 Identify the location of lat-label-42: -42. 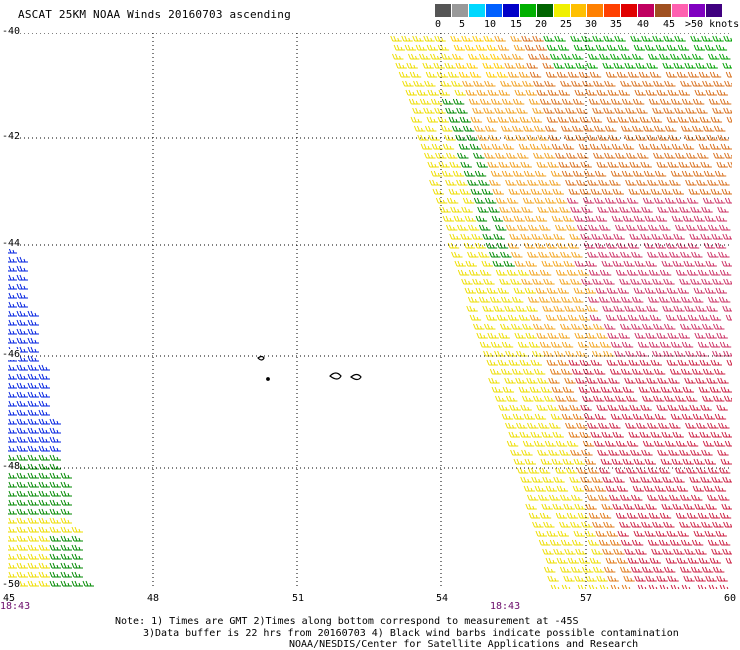
(11, 136).